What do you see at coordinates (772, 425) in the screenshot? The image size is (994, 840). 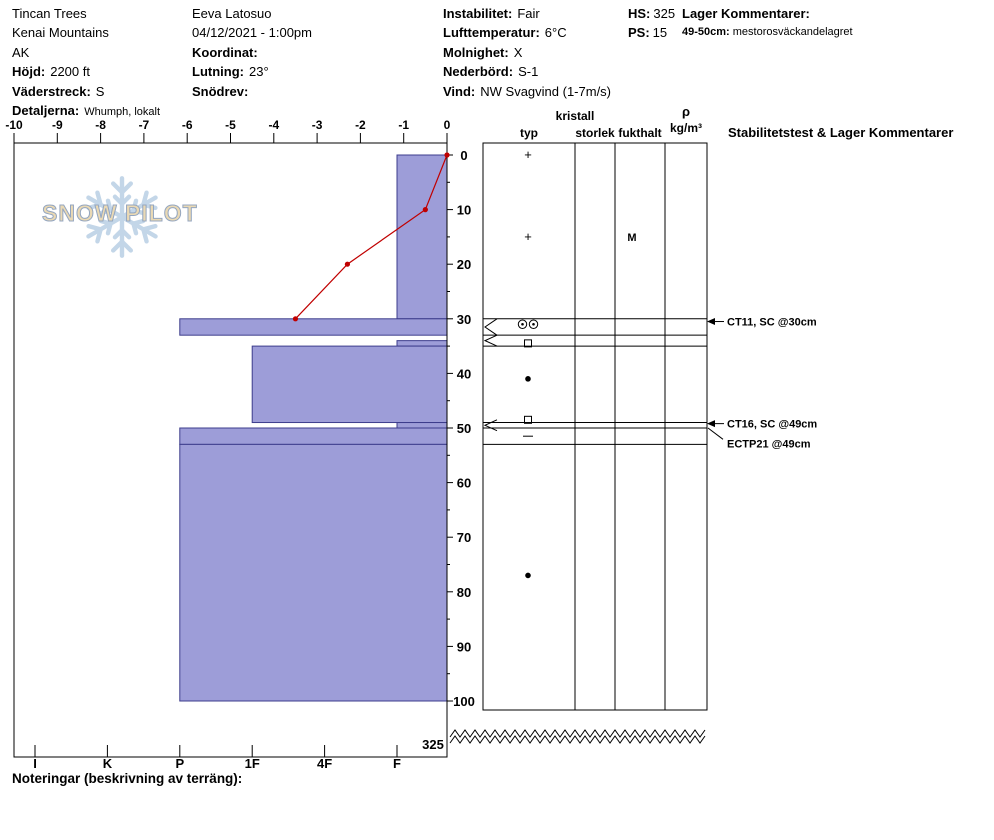 I see `test-label: CT16, SC @49cm` at bounding box center [772, 425].